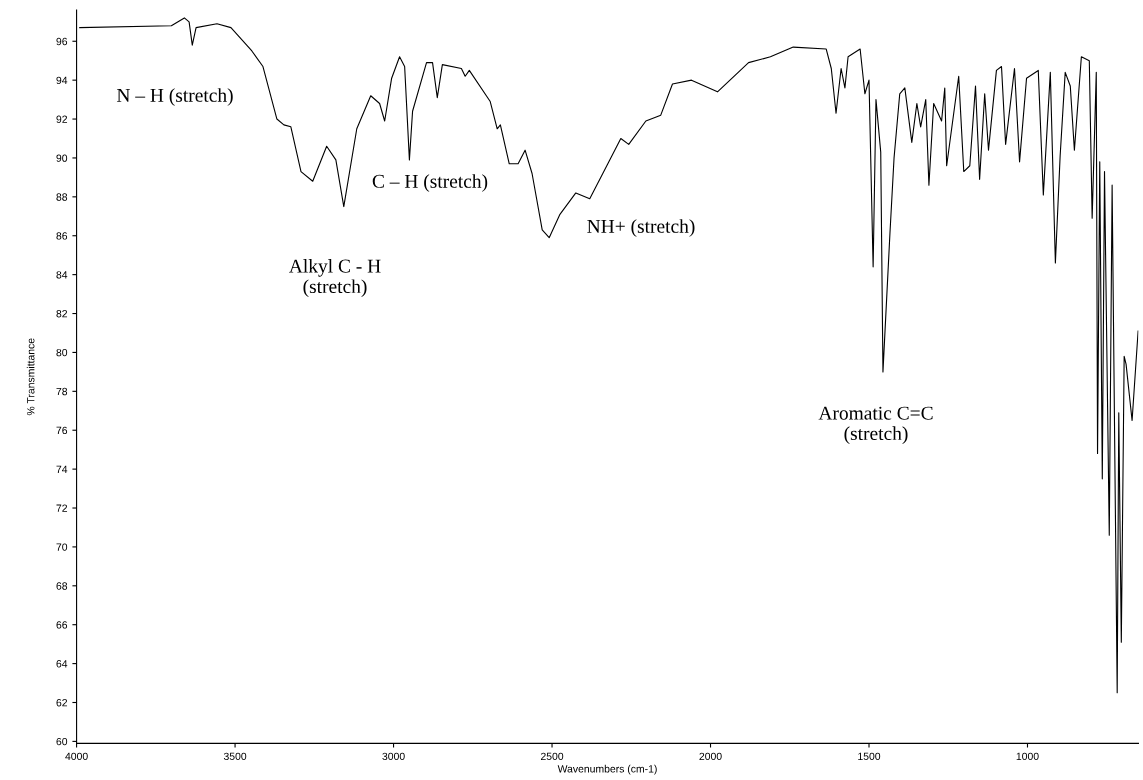 The height and width of the screenshot is (780, 1143). I want to click on y-tick-label: 64, so click(62, 664).